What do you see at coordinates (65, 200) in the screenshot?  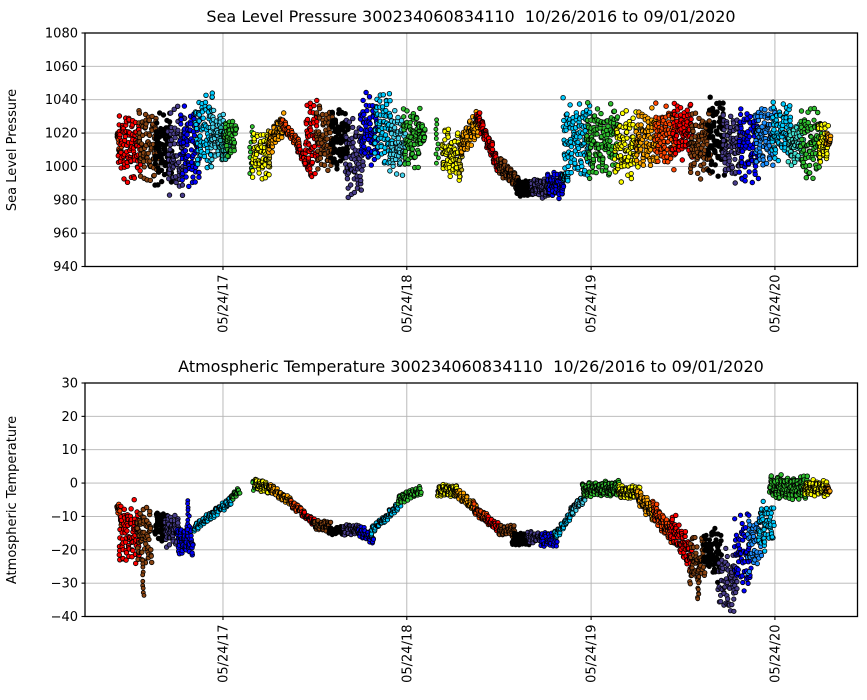 I see `y-tick-label: 980` at bounding box center [65, 200].